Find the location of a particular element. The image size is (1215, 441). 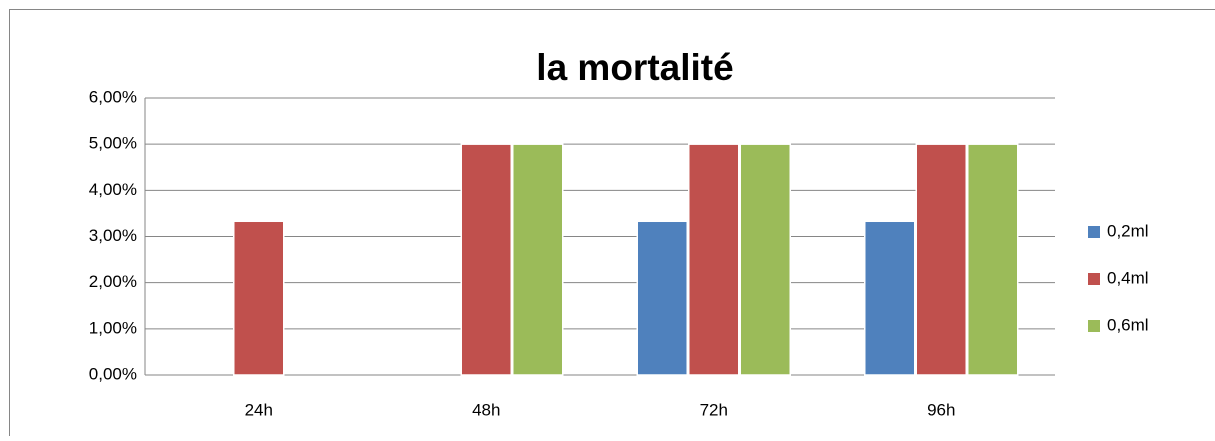

x-tick-label: 72h is located at coordinates (714, 409).